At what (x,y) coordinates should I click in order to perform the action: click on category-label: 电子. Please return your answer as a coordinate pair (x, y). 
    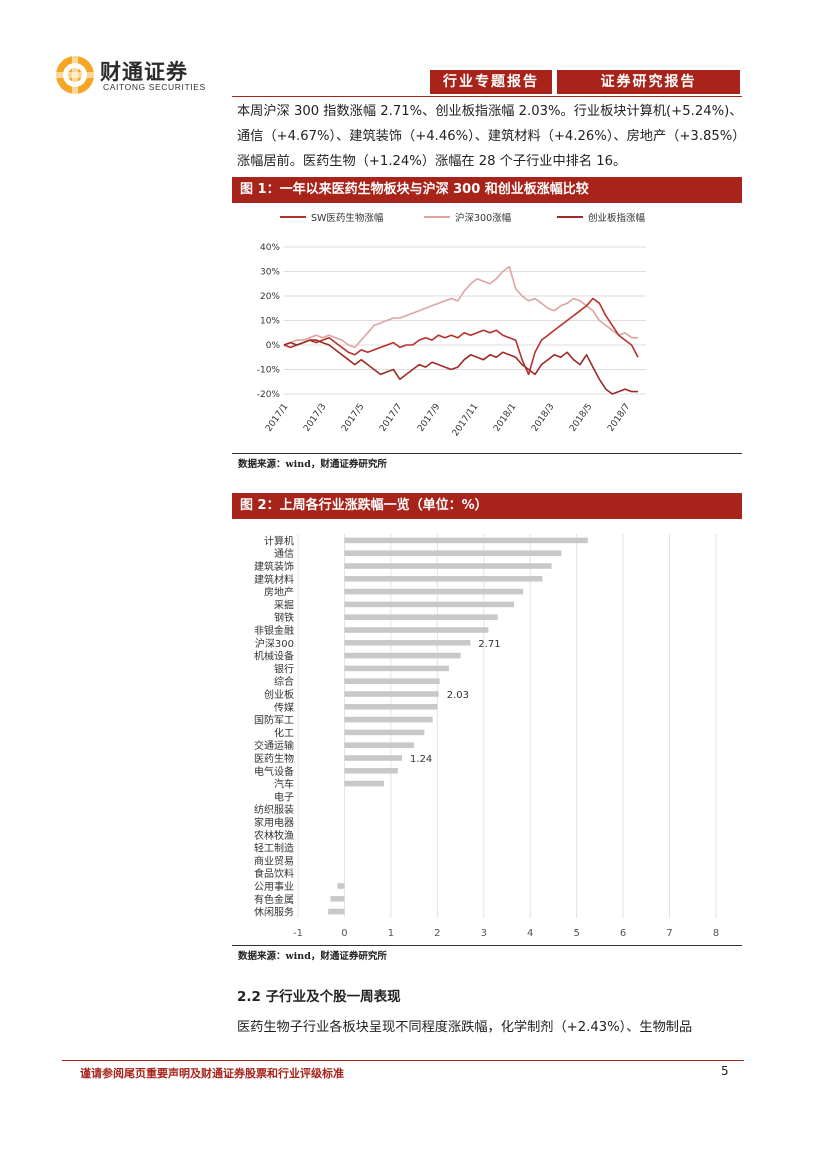
    Looking at the image, I should click on (284, 796).